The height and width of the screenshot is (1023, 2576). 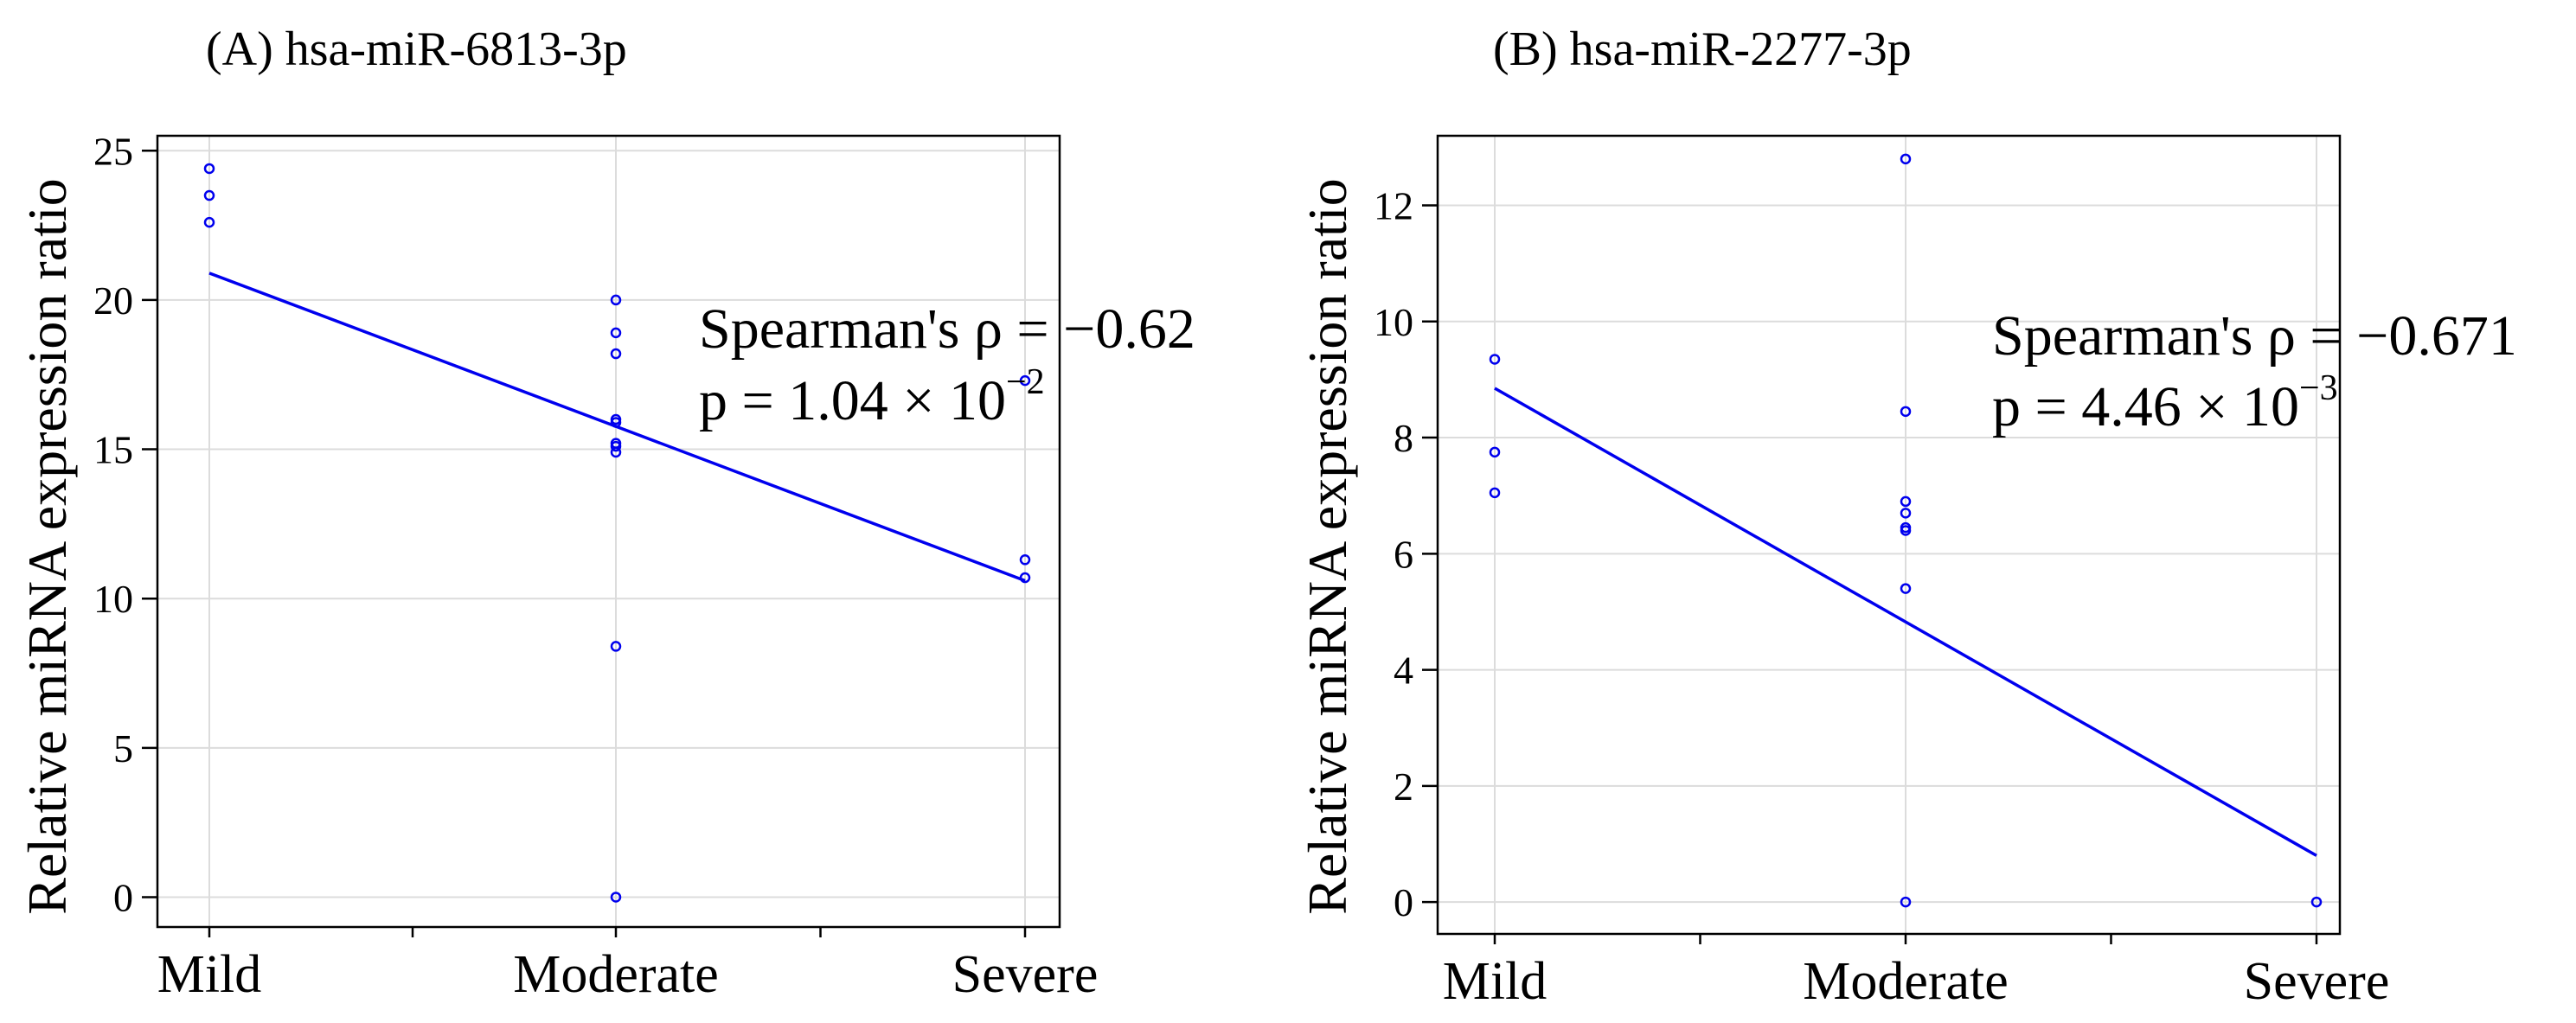 I want to click on panel-b-y-axis-title: Relative miRNA expression ratio, so click(x=1327, y=546).